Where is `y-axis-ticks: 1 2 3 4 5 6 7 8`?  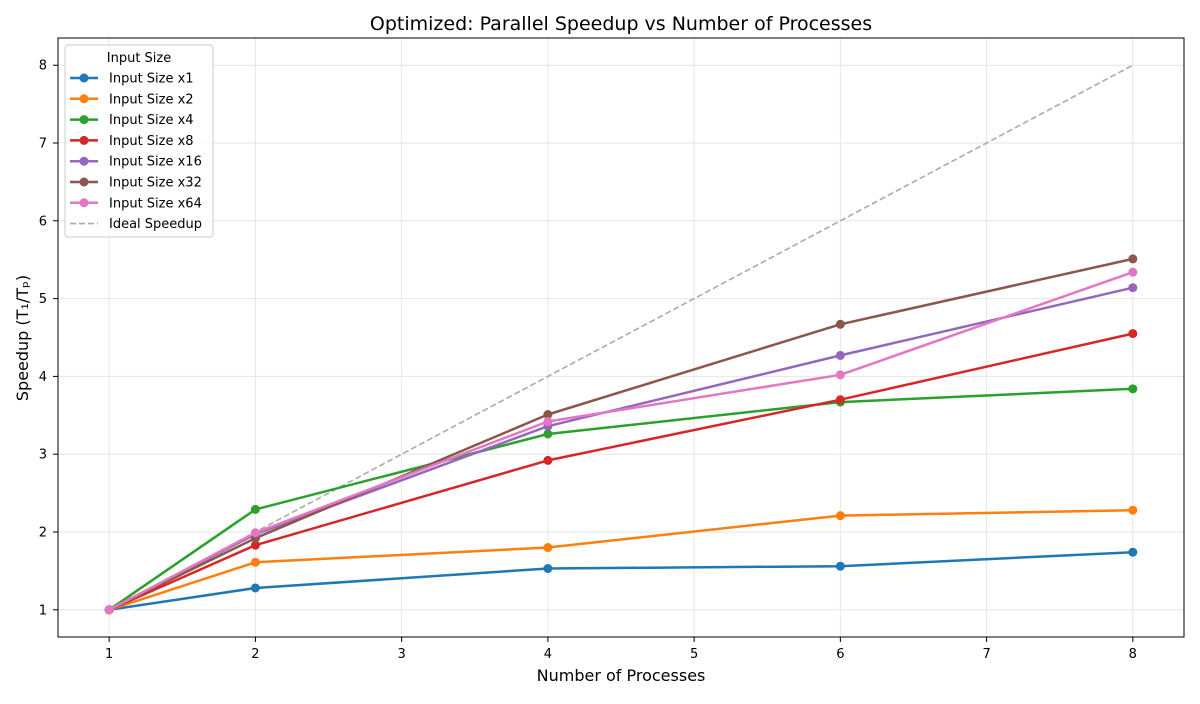 y-axis-ticks: 1 2 3 4 5 6 7 8 is located at coordinates (48, 338).